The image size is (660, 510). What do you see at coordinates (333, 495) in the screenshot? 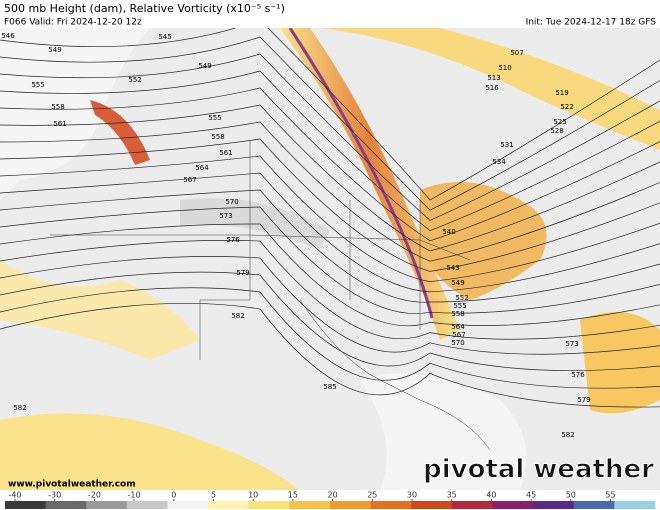
I see `colorbar-tick-label: 20` at bounding box center [333, 495].